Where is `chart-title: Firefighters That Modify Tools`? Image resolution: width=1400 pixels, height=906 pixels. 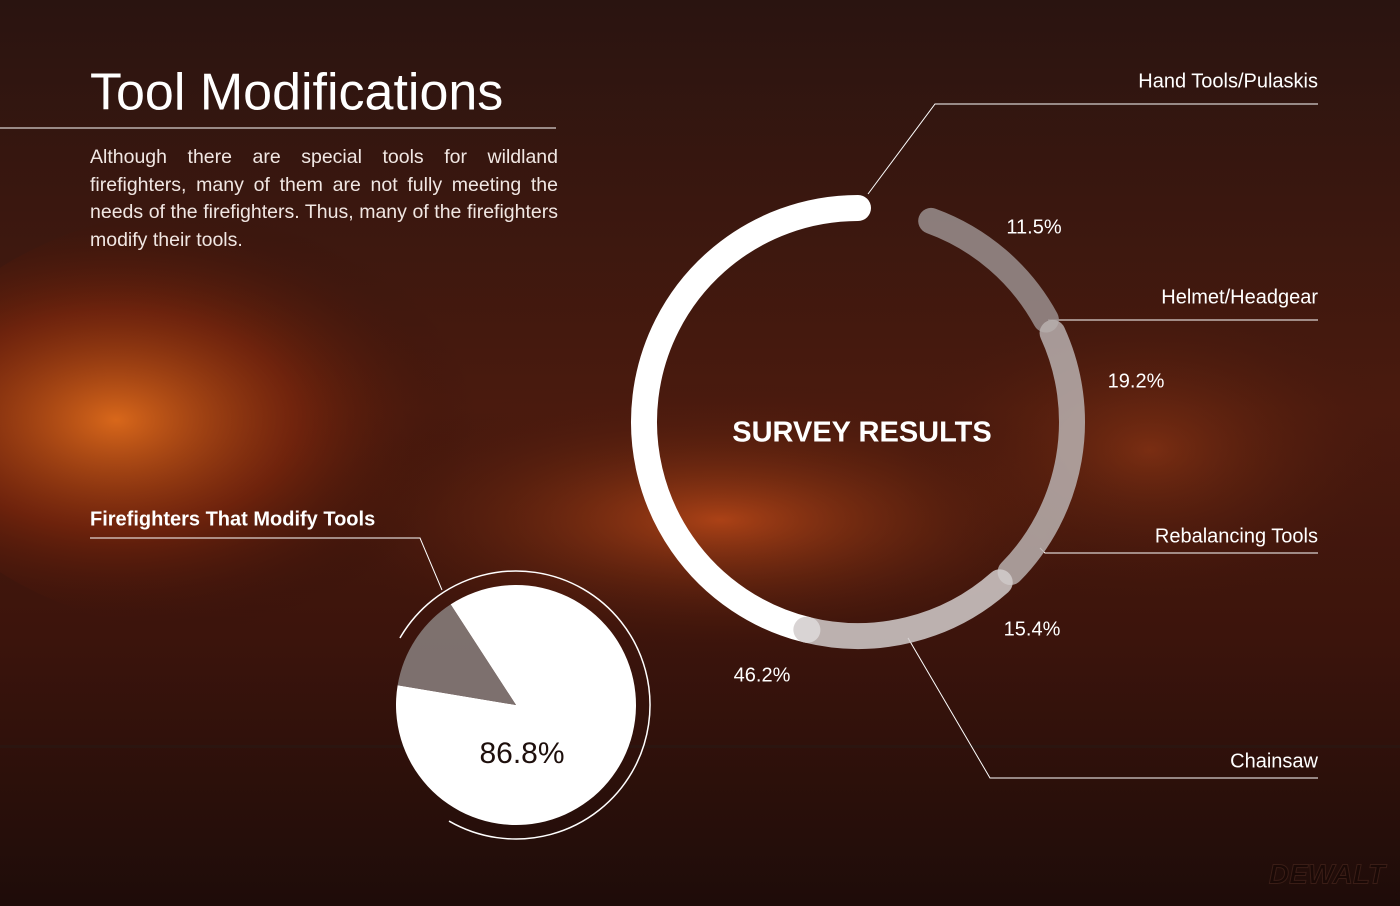
chart-title: Firefighters That Modify Tools is located at coordinates (232, 519).